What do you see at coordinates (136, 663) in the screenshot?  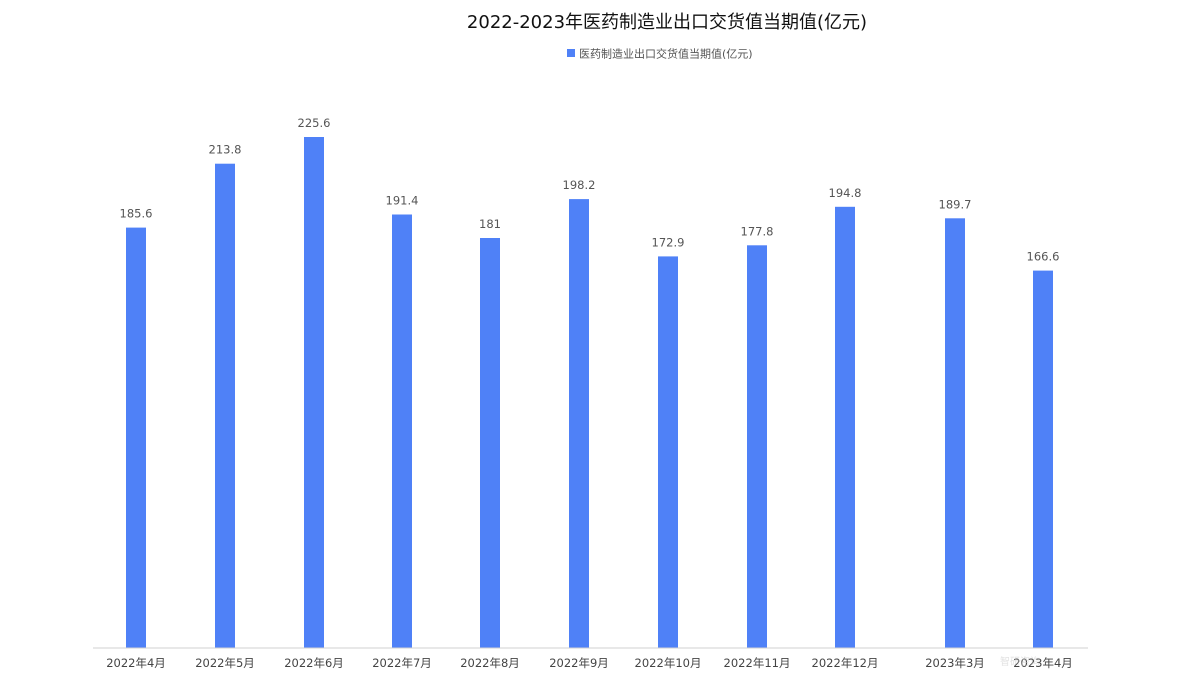 I see `x-tick-label-0: 2022年4月` at bounding box center [136, 663].